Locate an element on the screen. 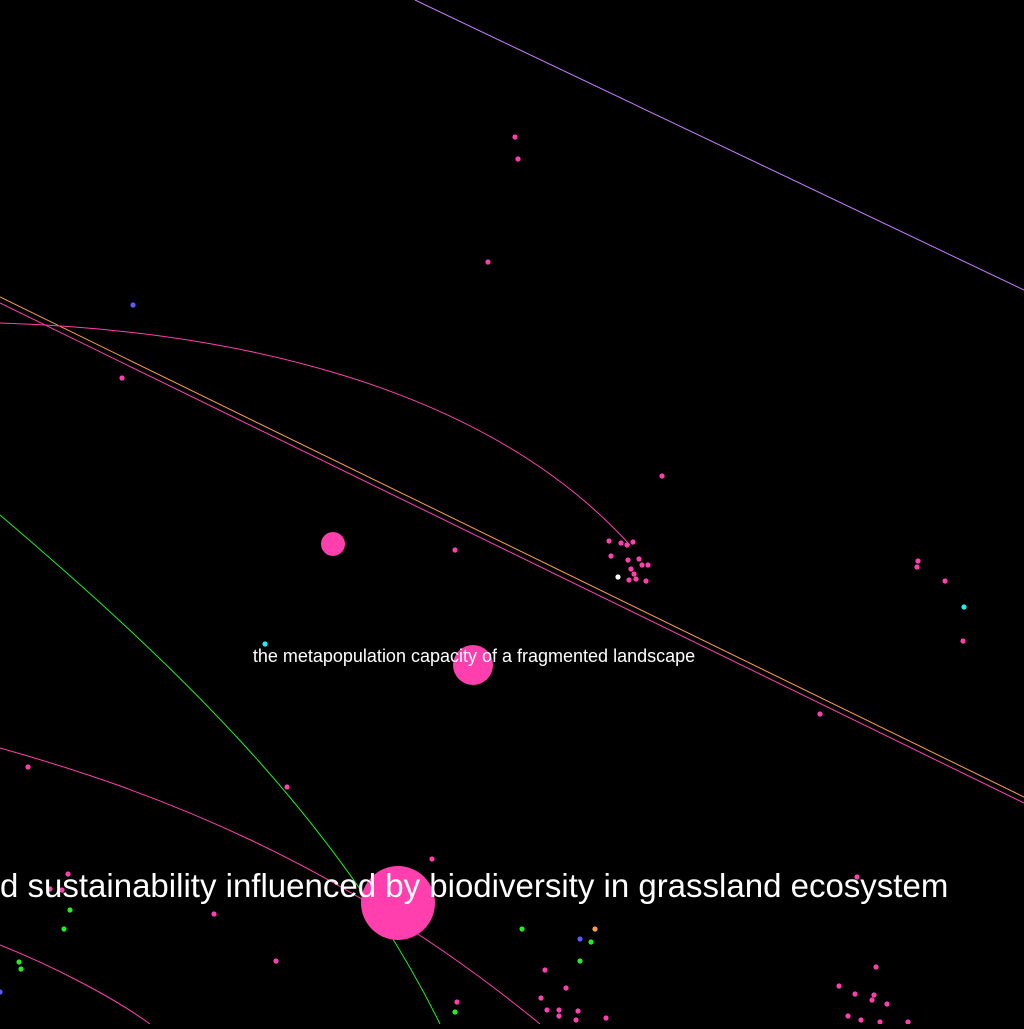  edge-pink-curve-top is located at coordinates (315, 434).